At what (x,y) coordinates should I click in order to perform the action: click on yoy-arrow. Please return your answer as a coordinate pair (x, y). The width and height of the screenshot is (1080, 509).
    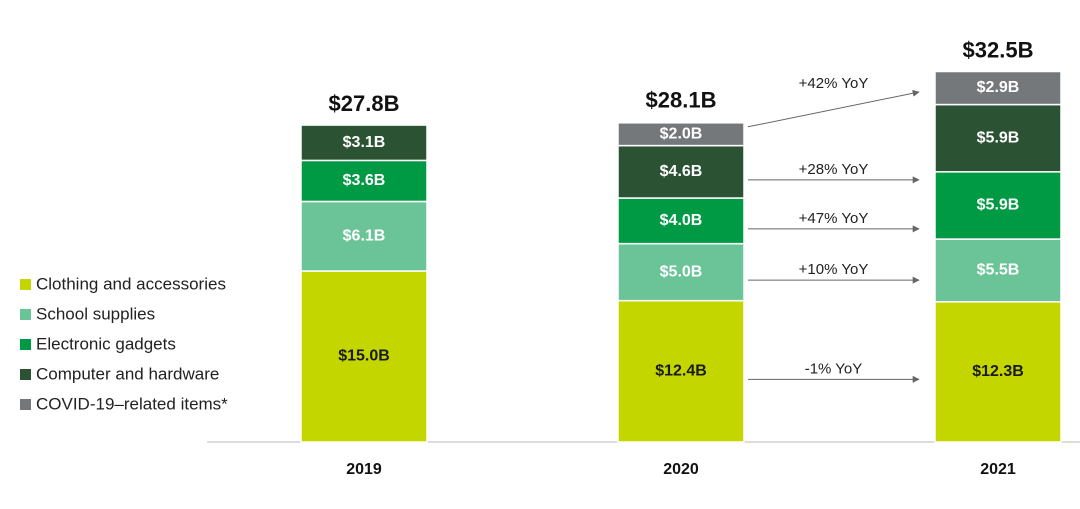
    Looking at the image, I should click on (833, 108).